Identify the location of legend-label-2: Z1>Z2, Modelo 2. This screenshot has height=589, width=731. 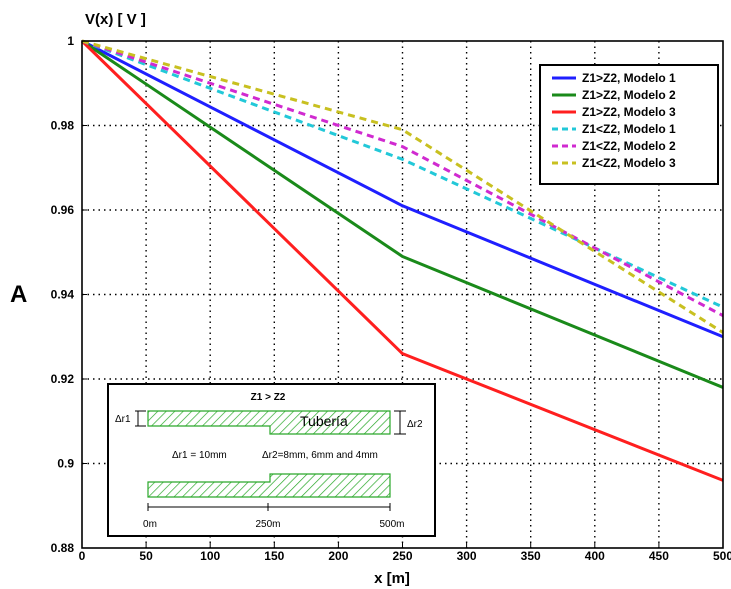
(629, 95).